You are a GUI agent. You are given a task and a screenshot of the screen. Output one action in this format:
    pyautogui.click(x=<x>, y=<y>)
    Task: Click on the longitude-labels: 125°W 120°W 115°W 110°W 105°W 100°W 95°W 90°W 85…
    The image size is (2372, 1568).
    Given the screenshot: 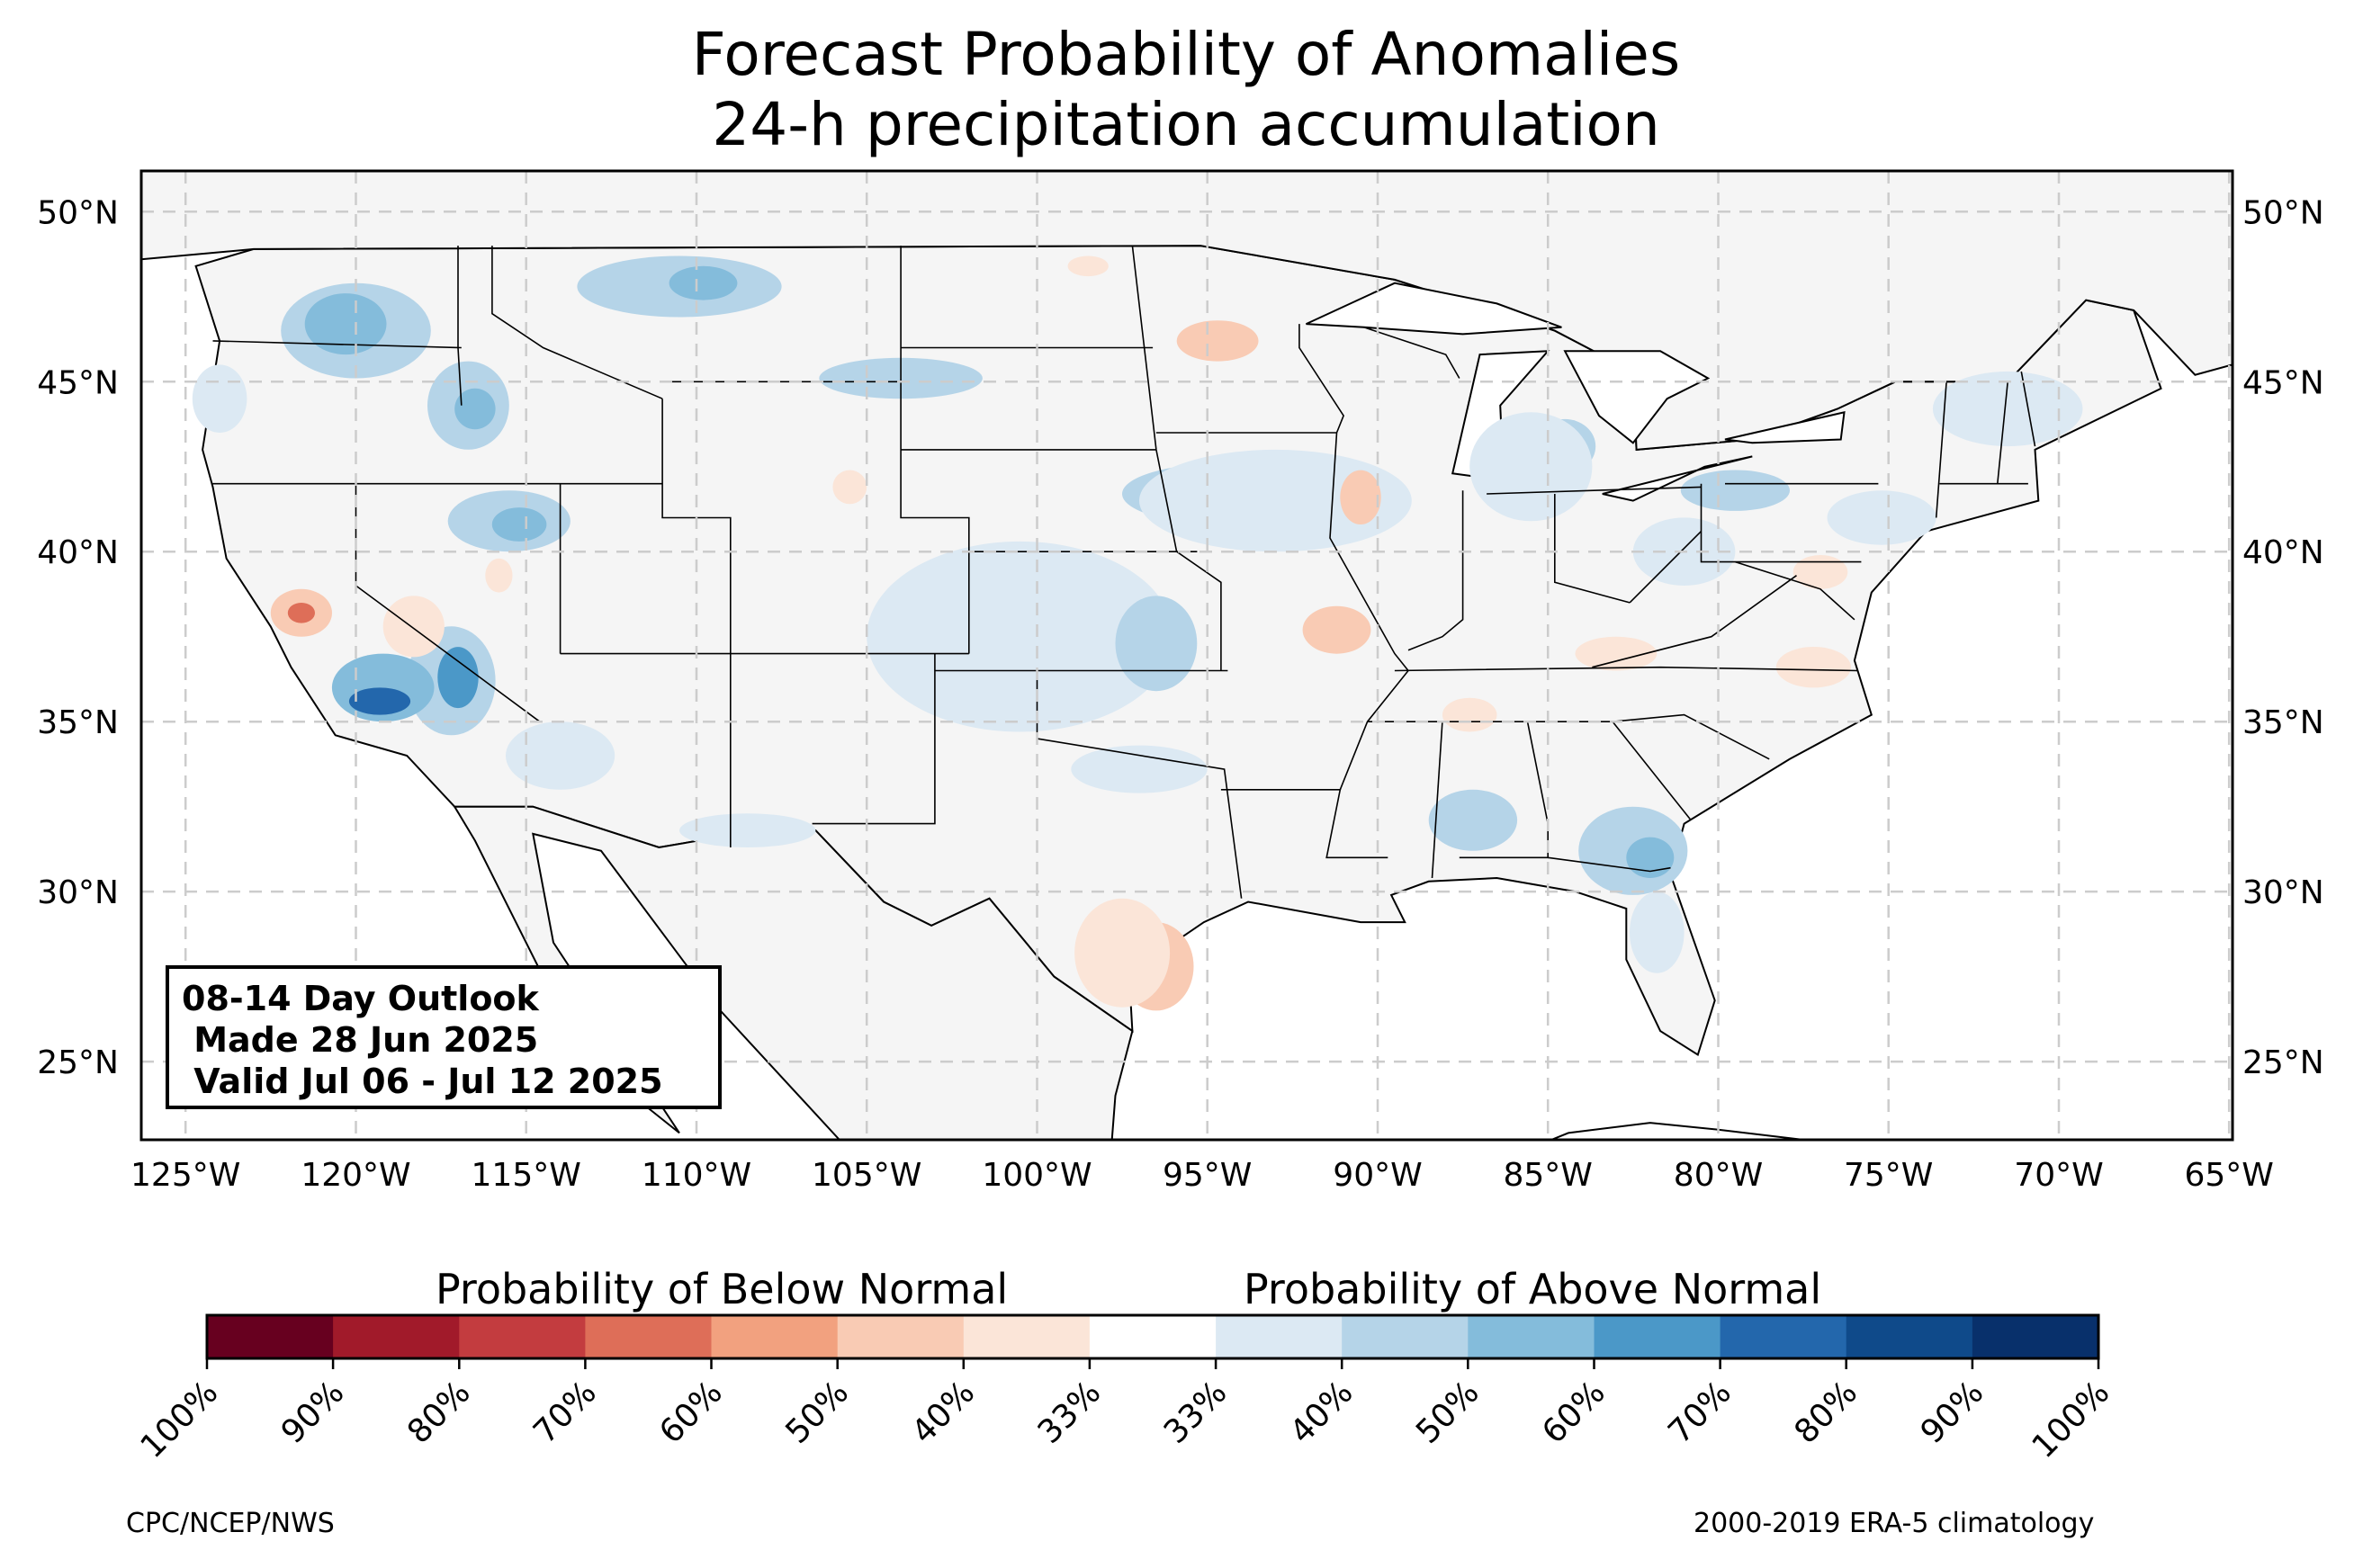 What is the action you would take?
    pyautogui.click(x=1202, y=1175)
    